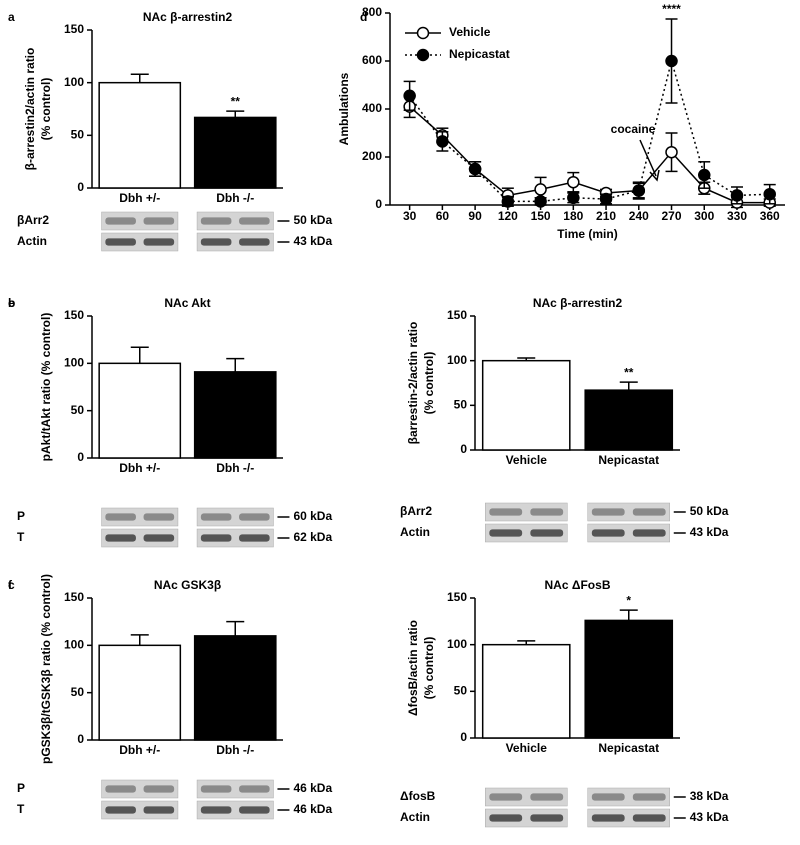 This screenshot has height=845, width=800. Describe the element at coordinates (21, 516) in the screenshot. I see `blot-row-label: P` at that location.